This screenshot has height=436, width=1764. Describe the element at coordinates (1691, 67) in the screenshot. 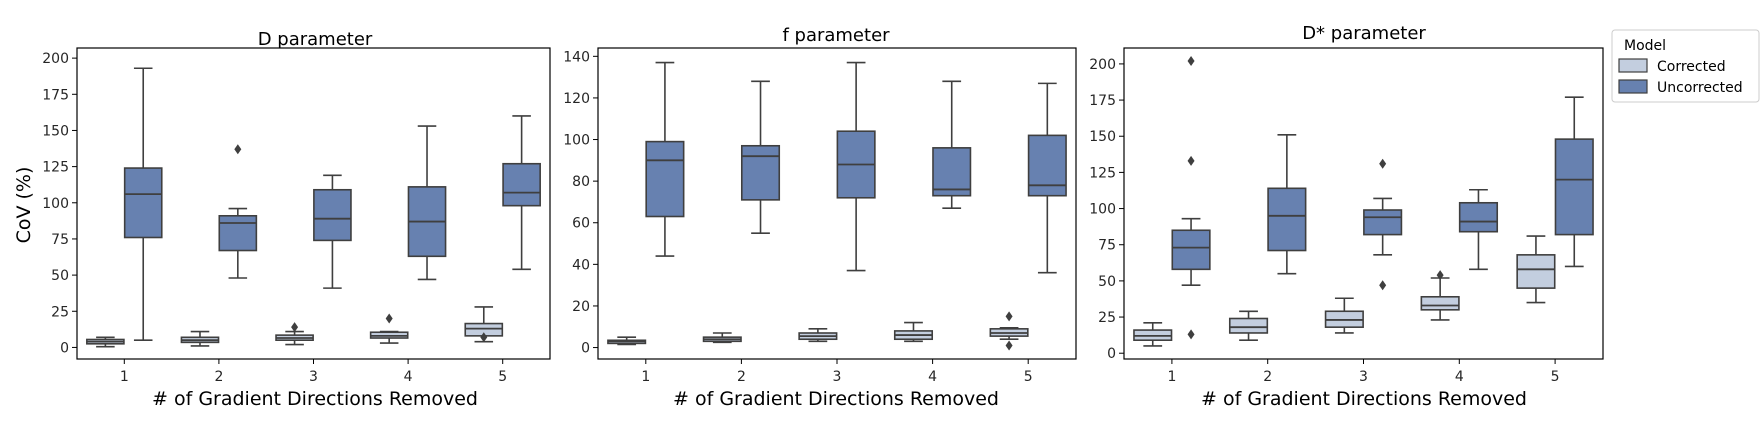

I see `legend-label-corrected: Corrected` at that location.